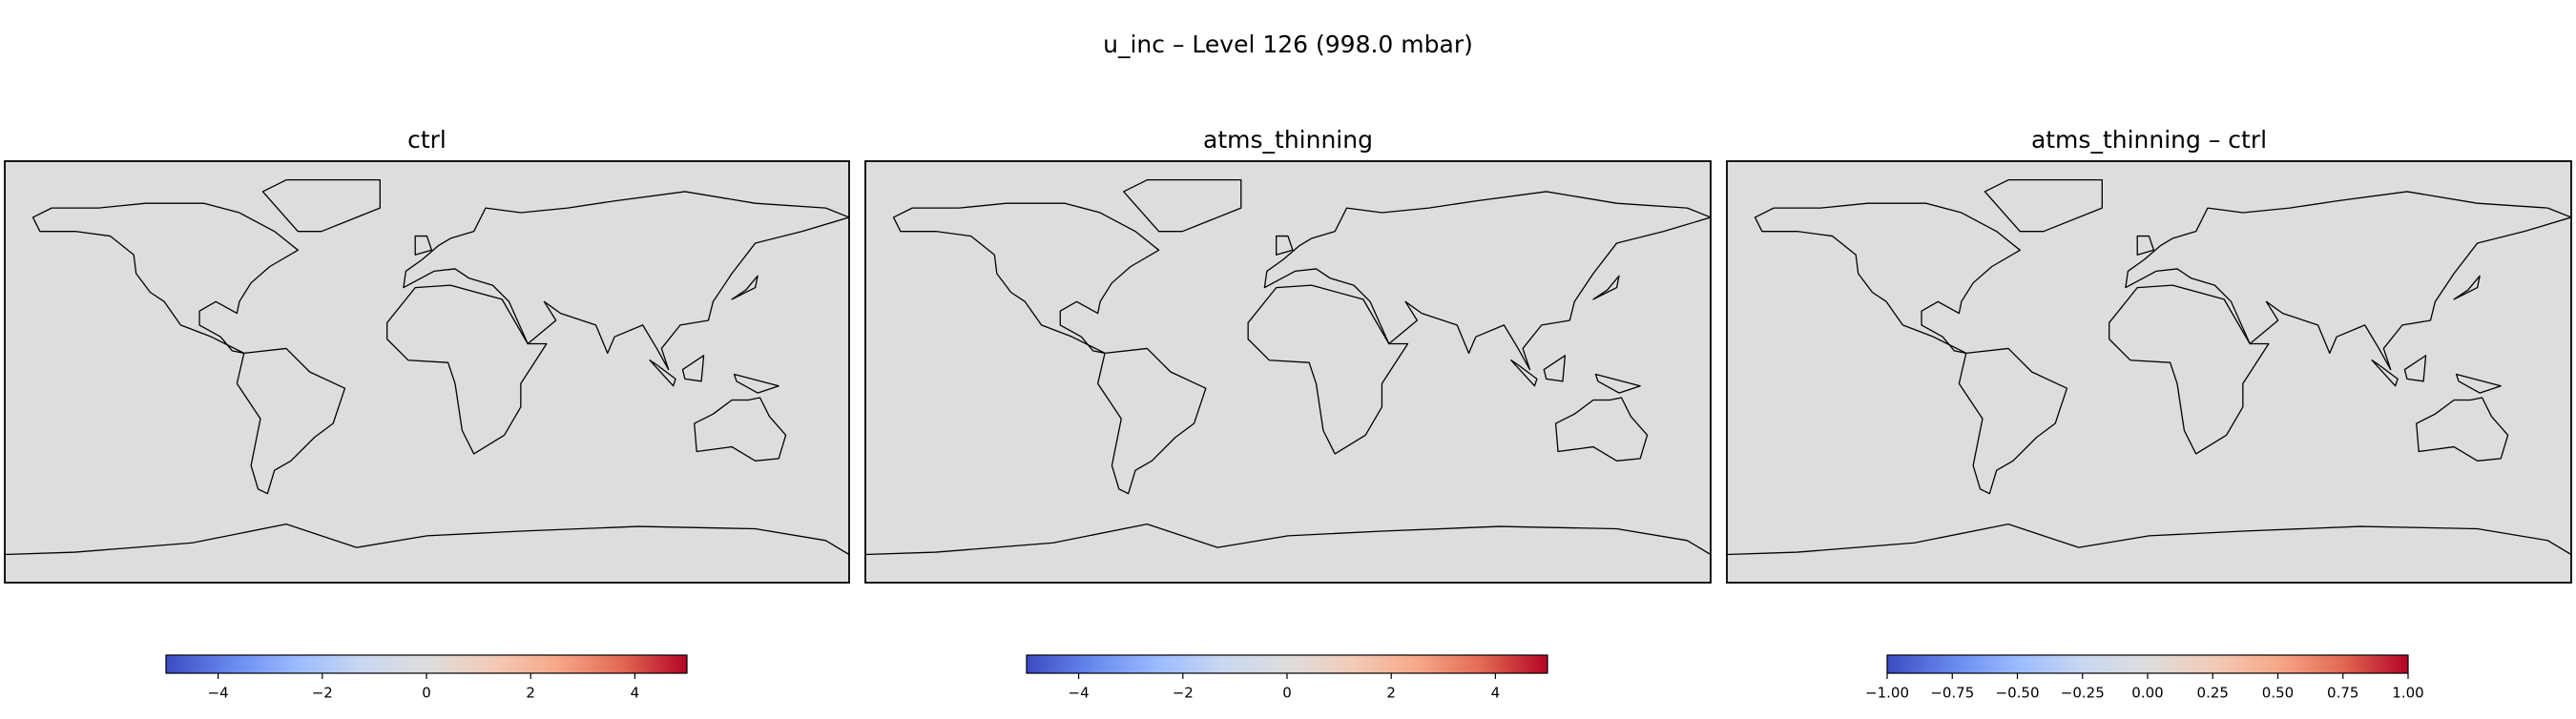 This screenshot has width=2576, height=719. What do you see at coordinates (1288, 140) in the screenshot?
I see `panel-title: atms_thinning` at bounding box center [1288, 140].